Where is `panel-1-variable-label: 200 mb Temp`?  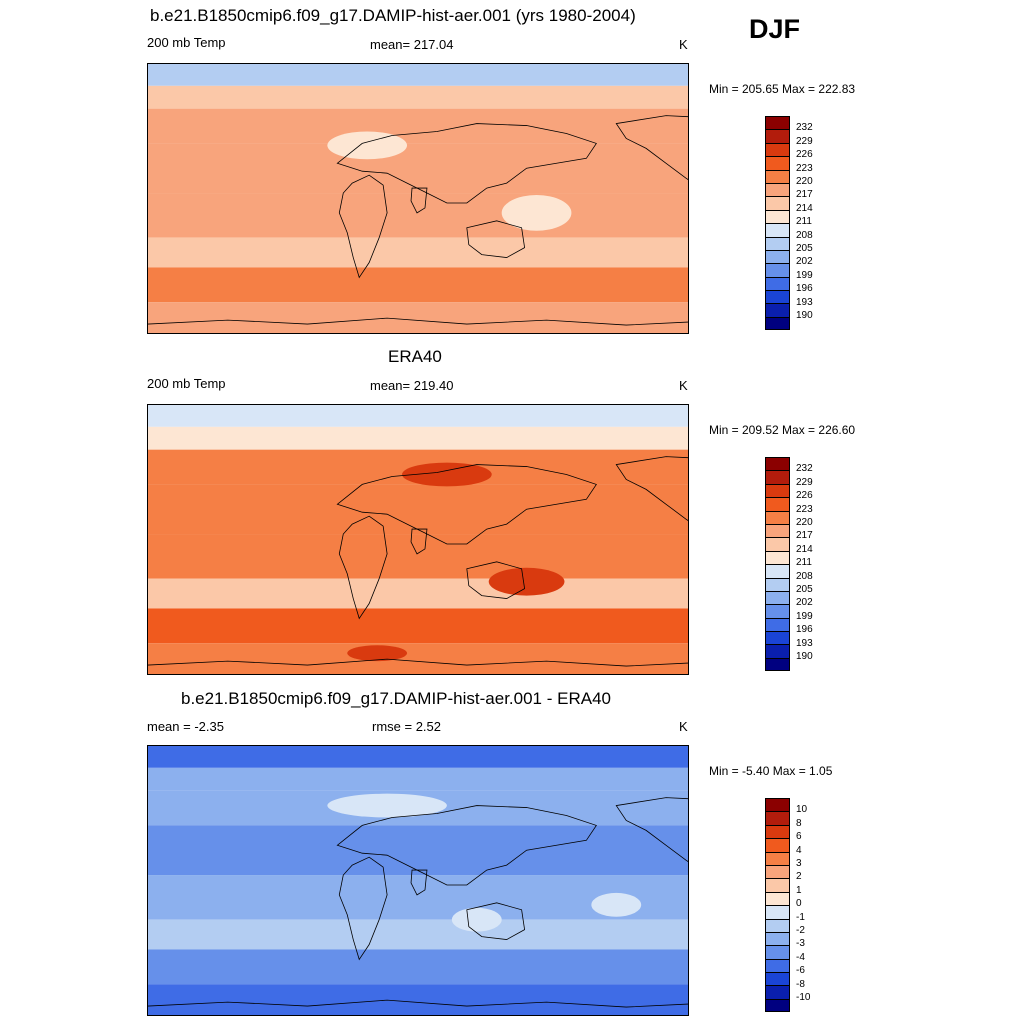
panel-1-variable-label: 200 mb Temp is located at coordinates (186, 42).